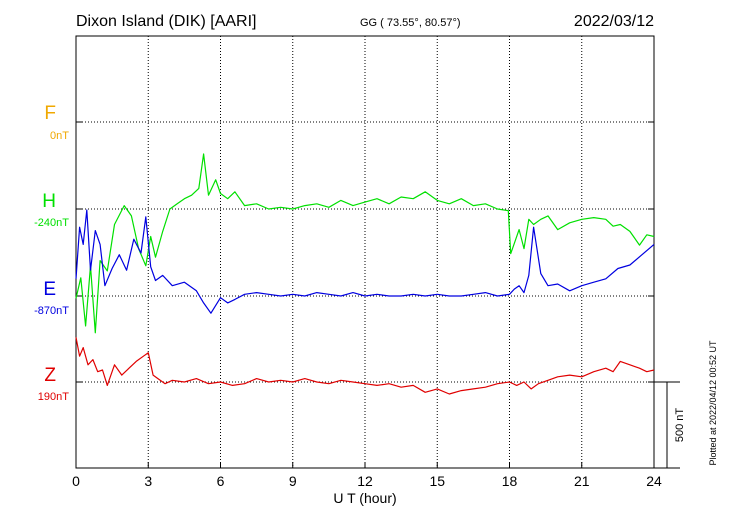 The width and height of the screenshot is (730, 520). What do you see at coordinates (667, 425) in the screenshot?
I see `scale-bar` at bounding box center [667, 425].